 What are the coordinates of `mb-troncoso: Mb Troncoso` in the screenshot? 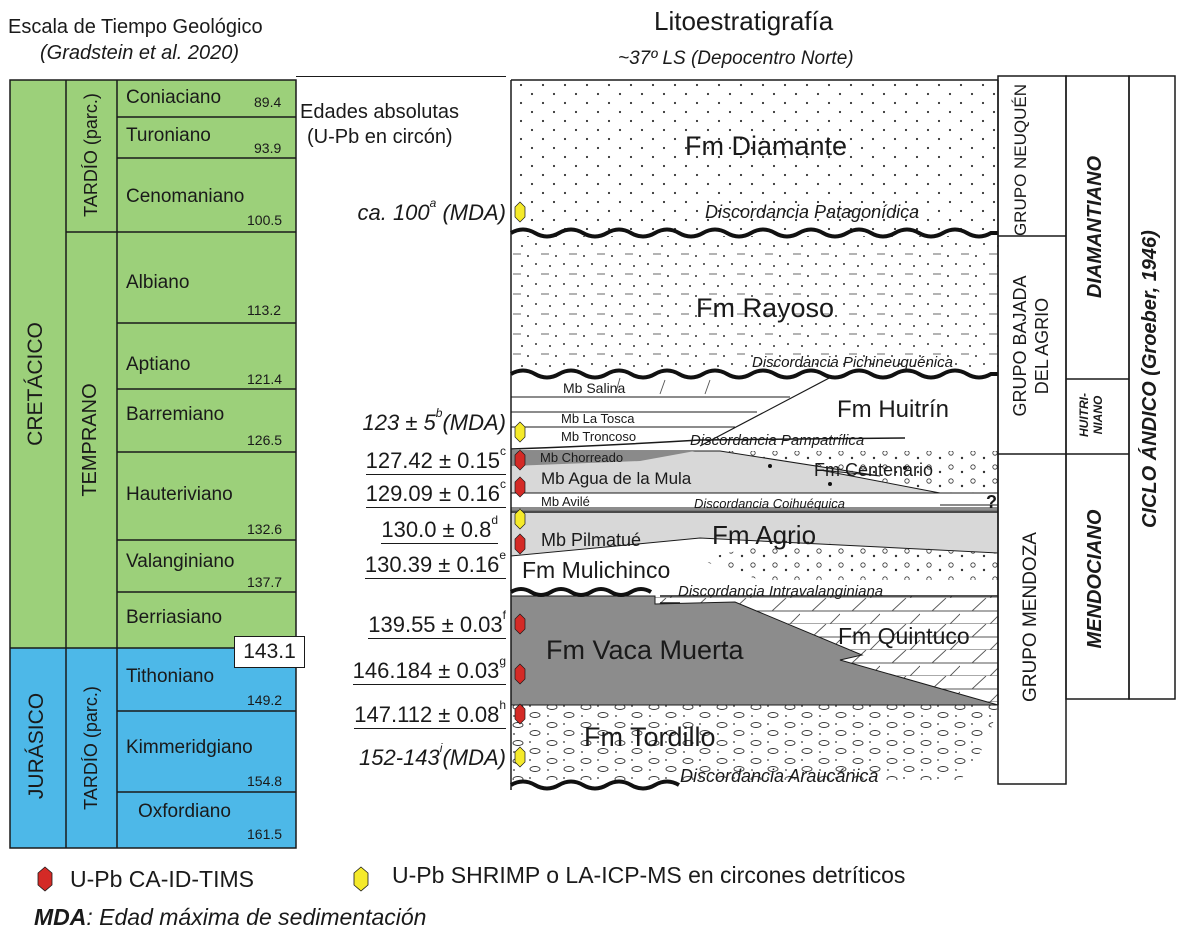 It's located at (599, 436).